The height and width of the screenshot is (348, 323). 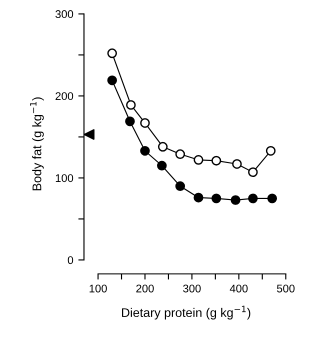 I want to click on y-tick-label: 300, so click(x=64, y=14).